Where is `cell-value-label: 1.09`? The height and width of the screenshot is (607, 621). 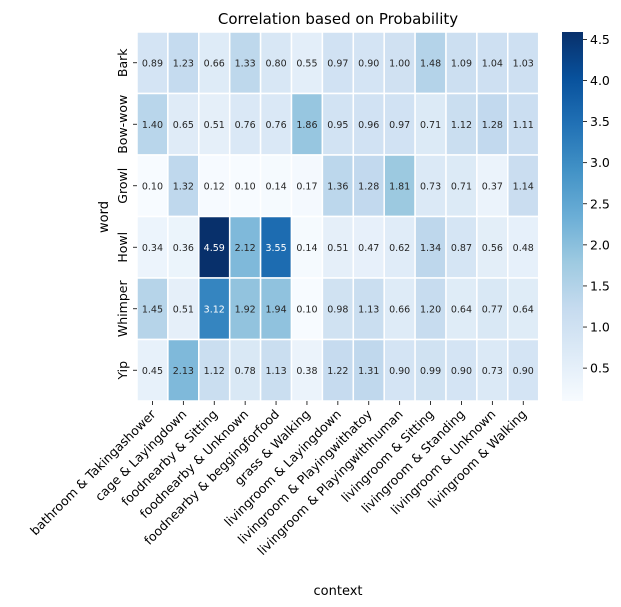 cell-value-label: 1.09 is located at coordinates (461, 63).